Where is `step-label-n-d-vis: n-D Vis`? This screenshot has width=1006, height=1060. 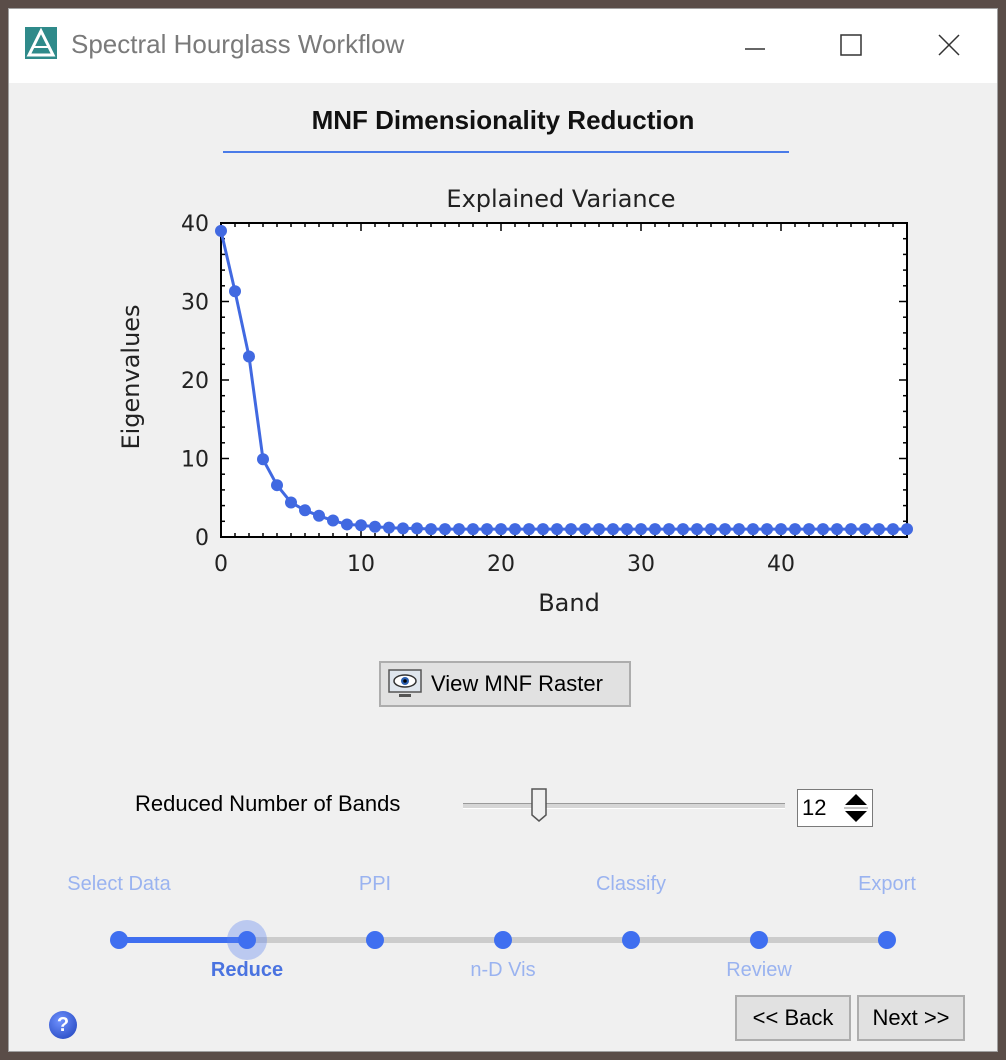 step-label-n-d-vis: n-D Vis is located at coordinates (503, 970).